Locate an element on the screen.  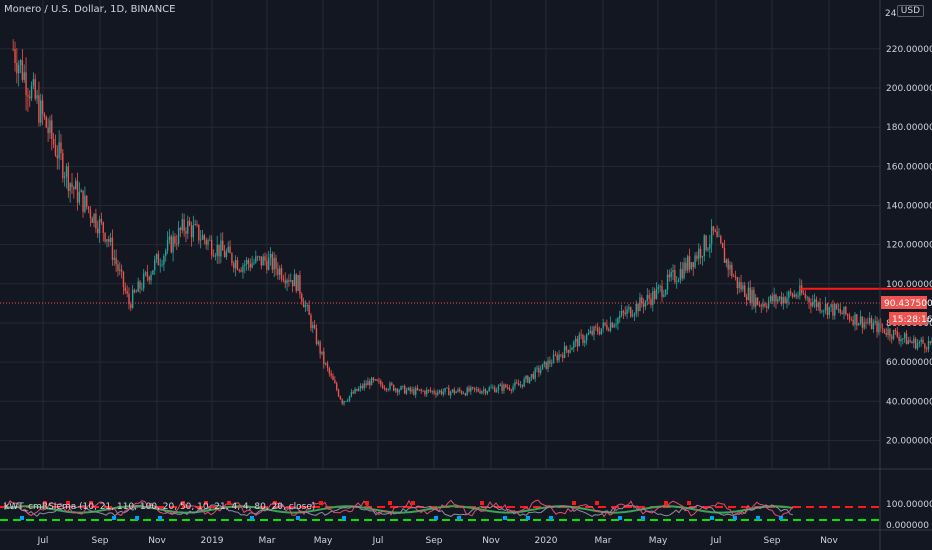
indicator-axis-0: 0.000000 is located at coordinates (907, 526).